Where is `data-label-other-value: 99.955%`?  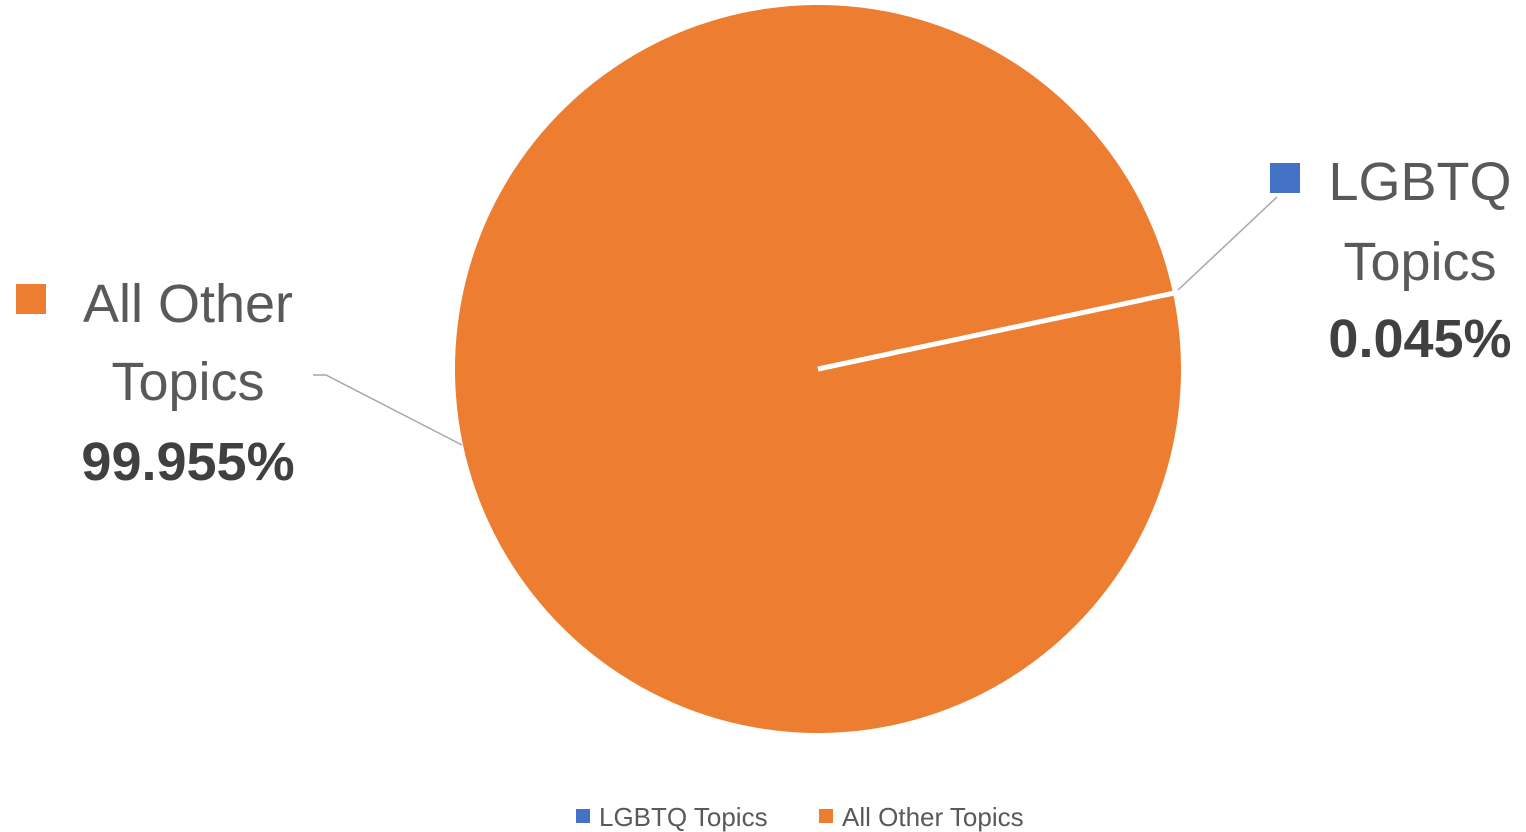
data-label-other-value: 99.955% is located at coordinates (187, 462).